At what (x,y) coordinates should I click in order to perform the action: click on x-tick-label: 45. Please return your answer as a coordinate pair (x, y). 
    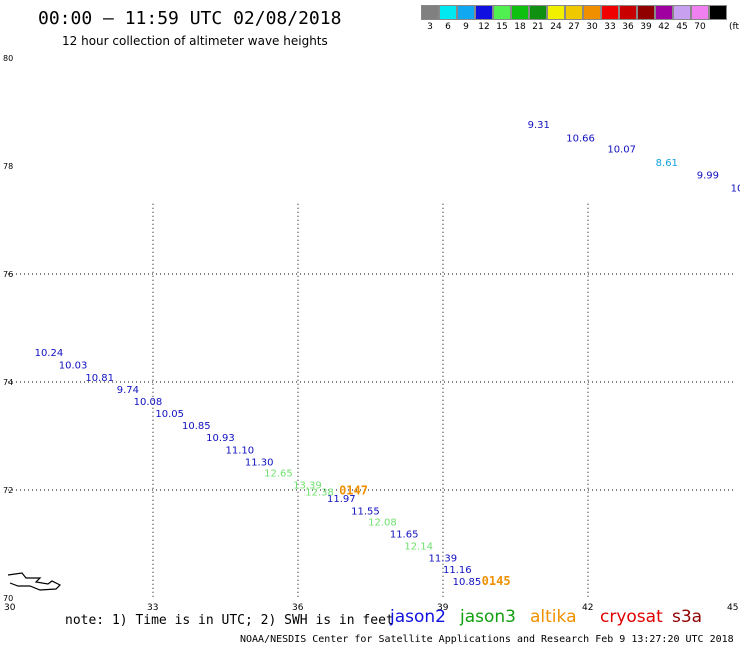
    Looking at the image, I should click on (732, 608).